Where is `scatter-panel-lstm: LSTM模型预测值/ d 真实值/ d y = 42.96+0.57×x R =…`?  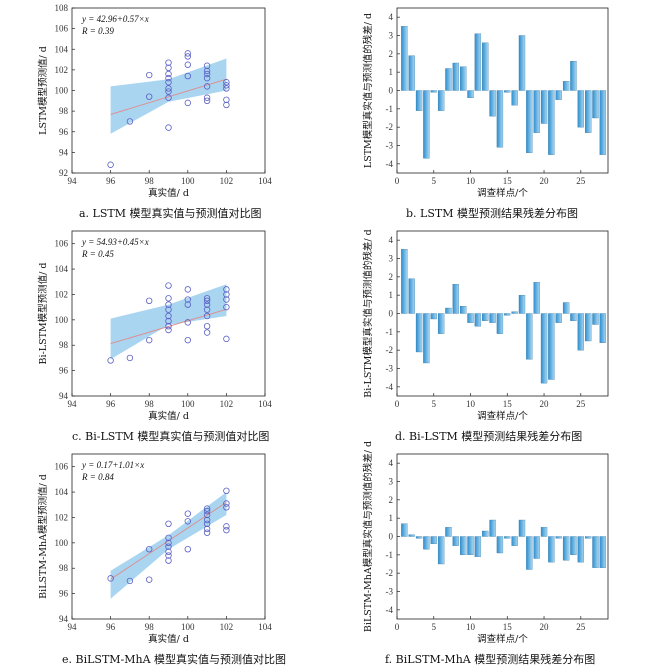
scatter-panel-lstm: LSTM模型预测值/ d 真实值/ d y = 42.96+0.57×x R =… is located at coordinates (154, 101).